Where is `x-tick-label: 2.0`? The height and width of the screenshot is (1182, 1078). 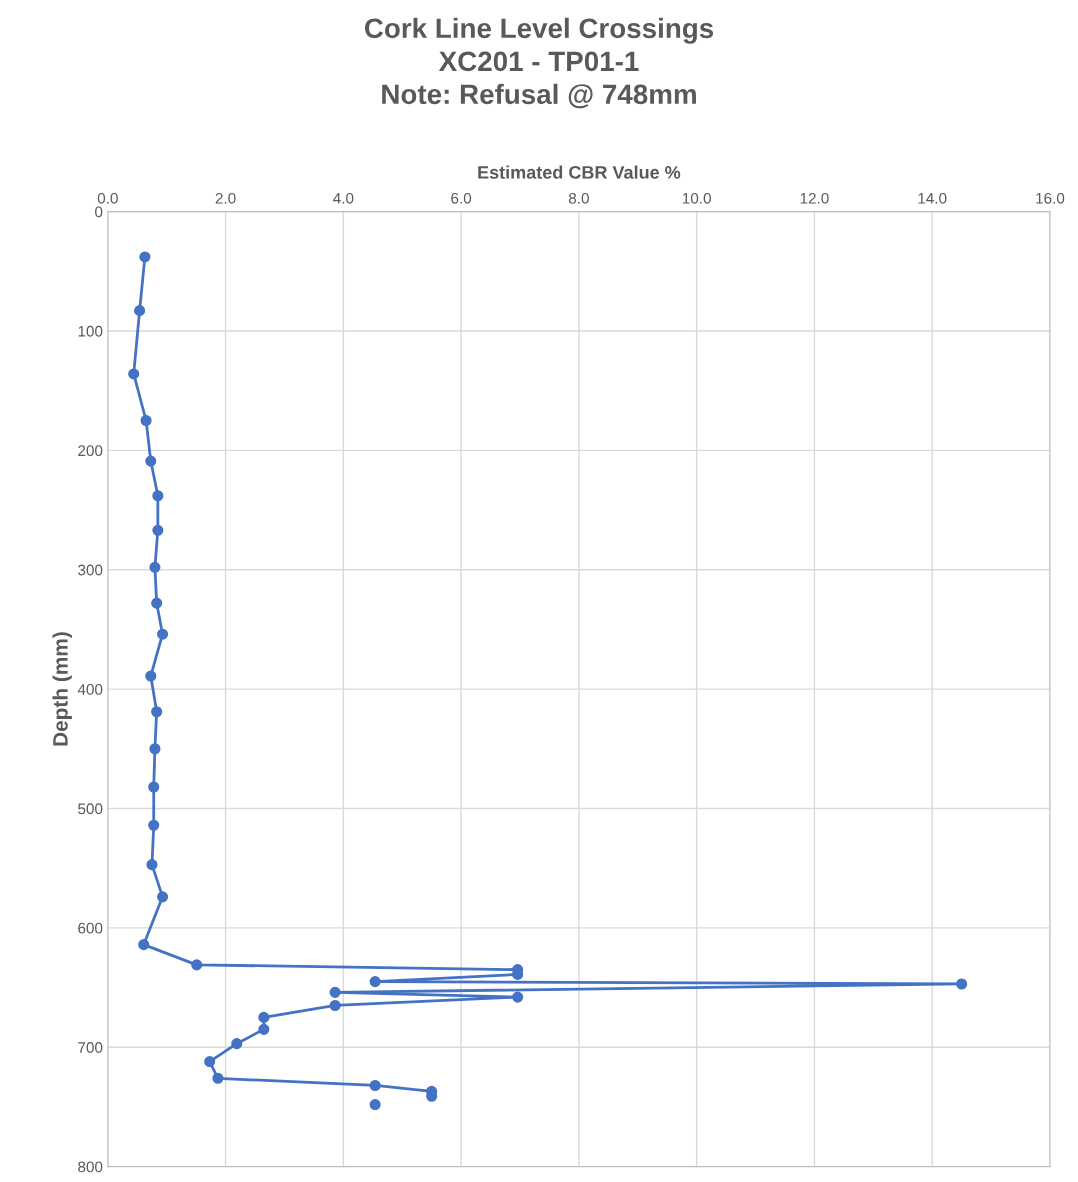 x-tick-label: 2.0 is located at coordinates (225, 198).